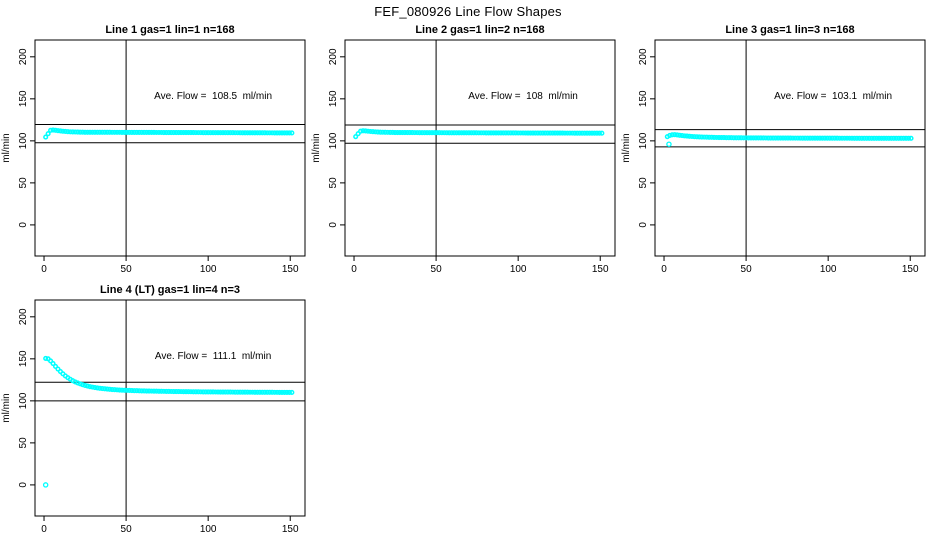 The height and width of the screenshot is (540, 936). I want to click on ave-flow-annotation: Ave. Flow = 108.5 ml/min, so click(213, 96).